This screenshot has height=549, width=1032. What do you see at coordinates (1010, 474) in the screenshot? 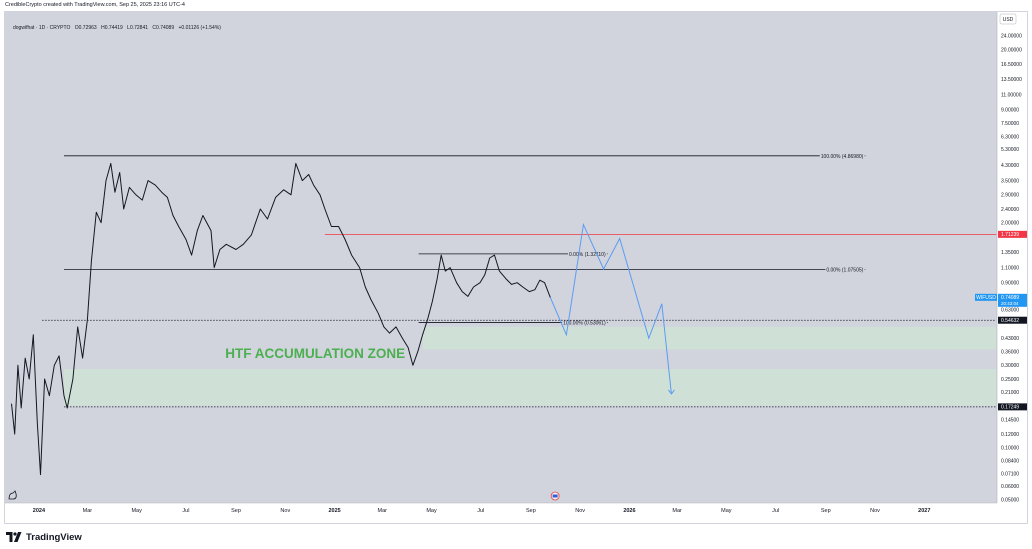
I see `y-tick-label: 0.07100` at bounding box center [1010, 474].